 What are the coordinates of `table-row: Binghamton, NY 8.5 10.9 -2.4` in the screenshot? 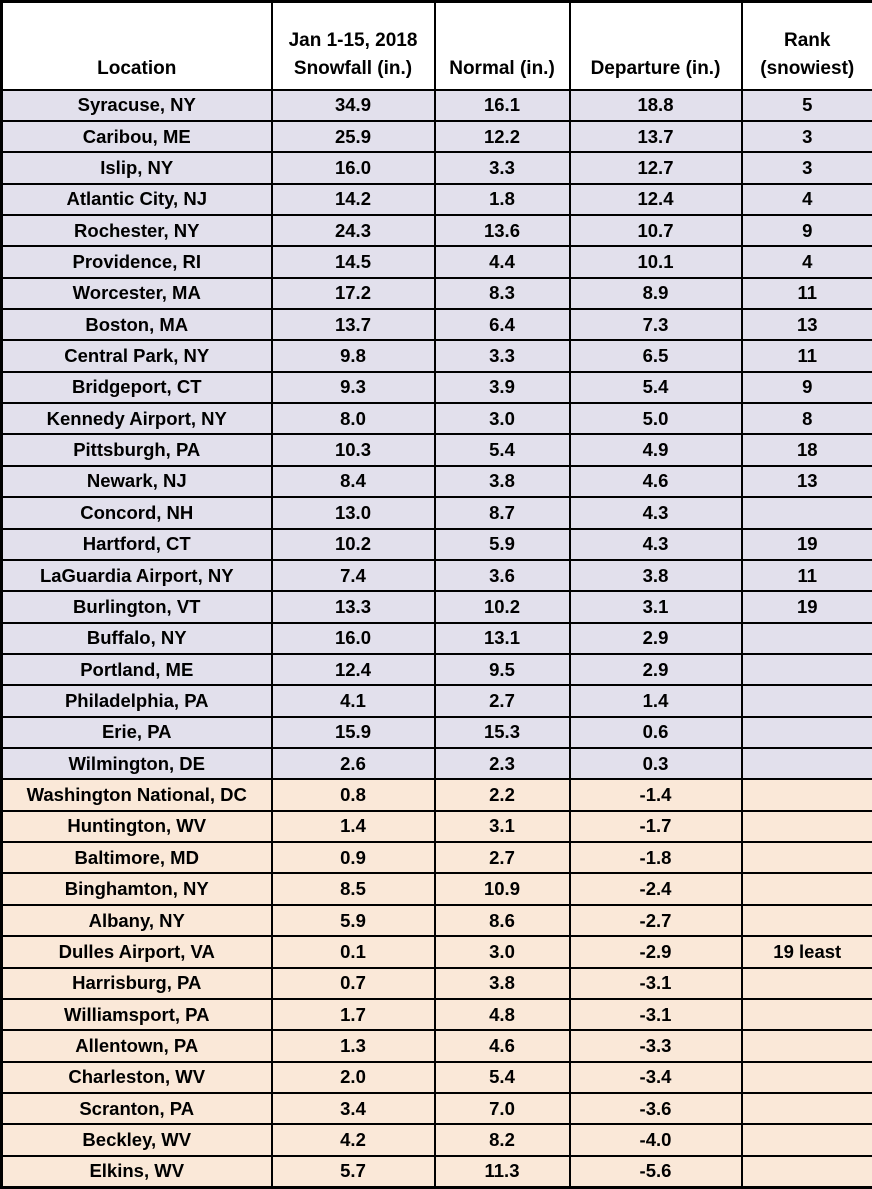 It's located at (436, 889).